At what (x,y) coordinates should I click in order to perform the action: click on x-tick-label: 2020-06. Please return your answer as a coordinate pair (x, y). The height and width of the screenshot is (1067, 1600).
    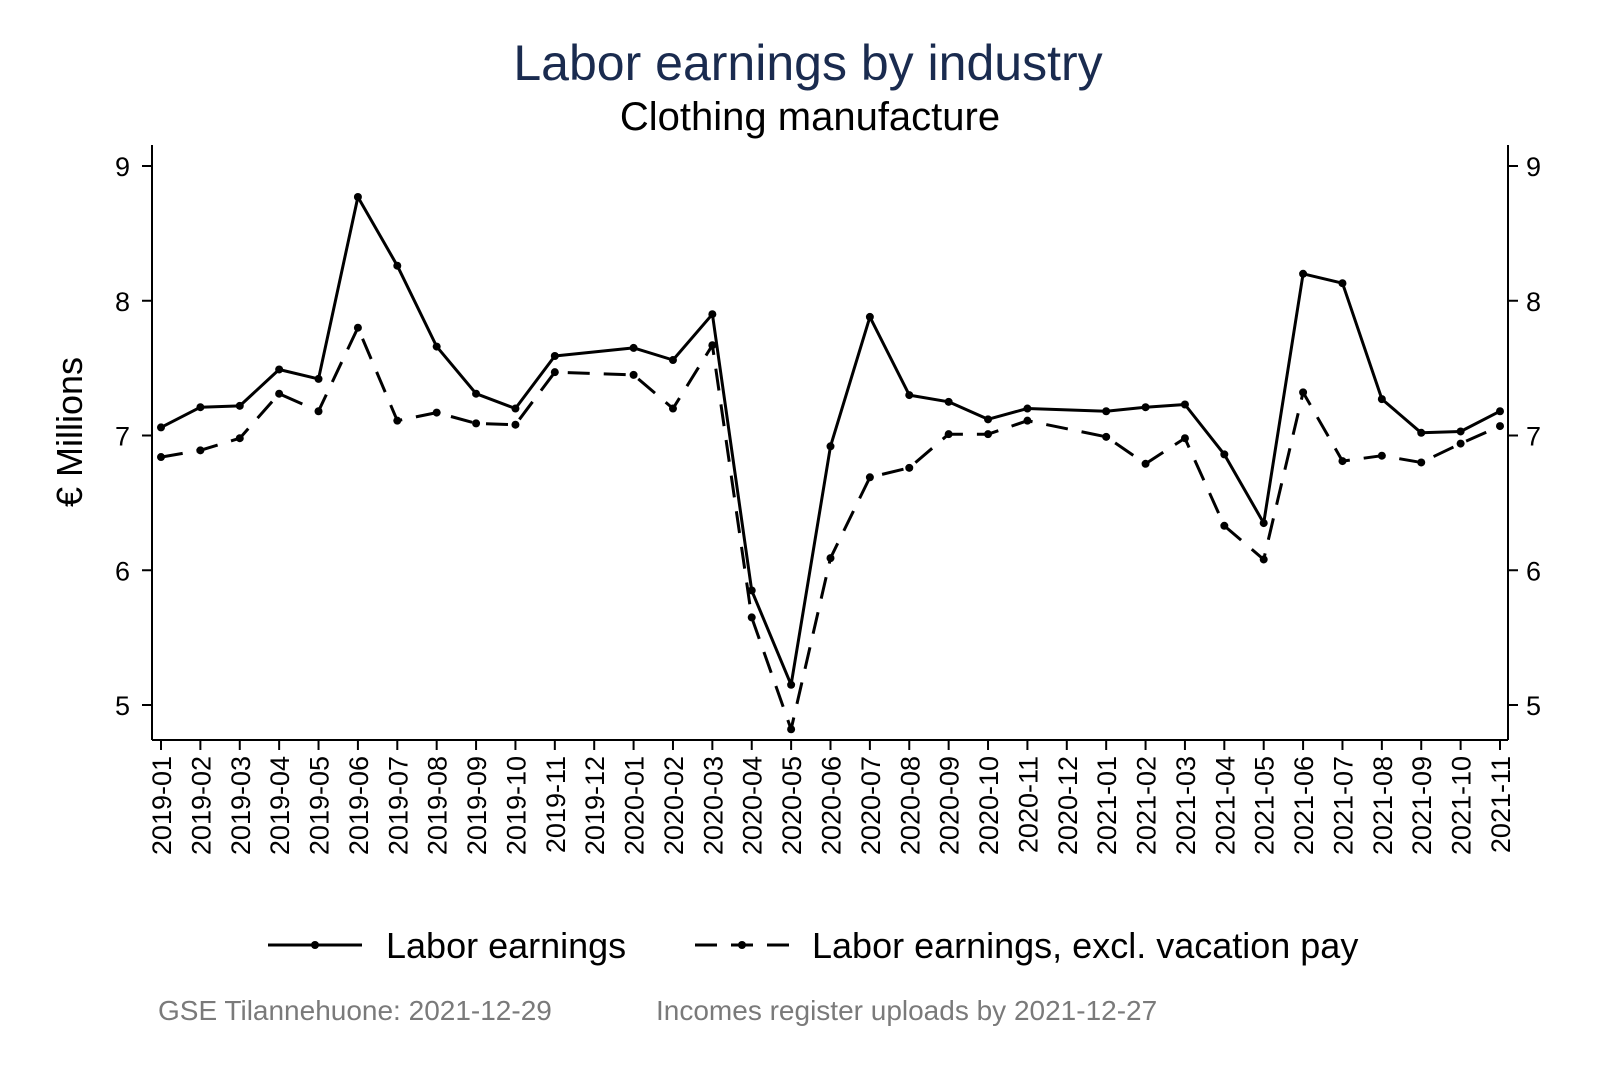
    Looking at the image, I should click on (832, 805).